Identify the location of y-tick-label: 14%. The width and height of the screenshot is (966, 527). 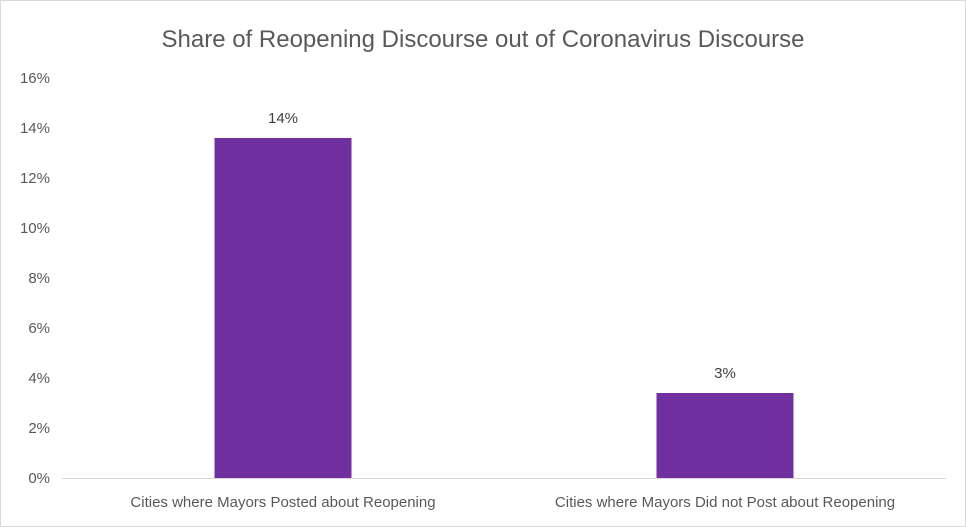
(35, 128).